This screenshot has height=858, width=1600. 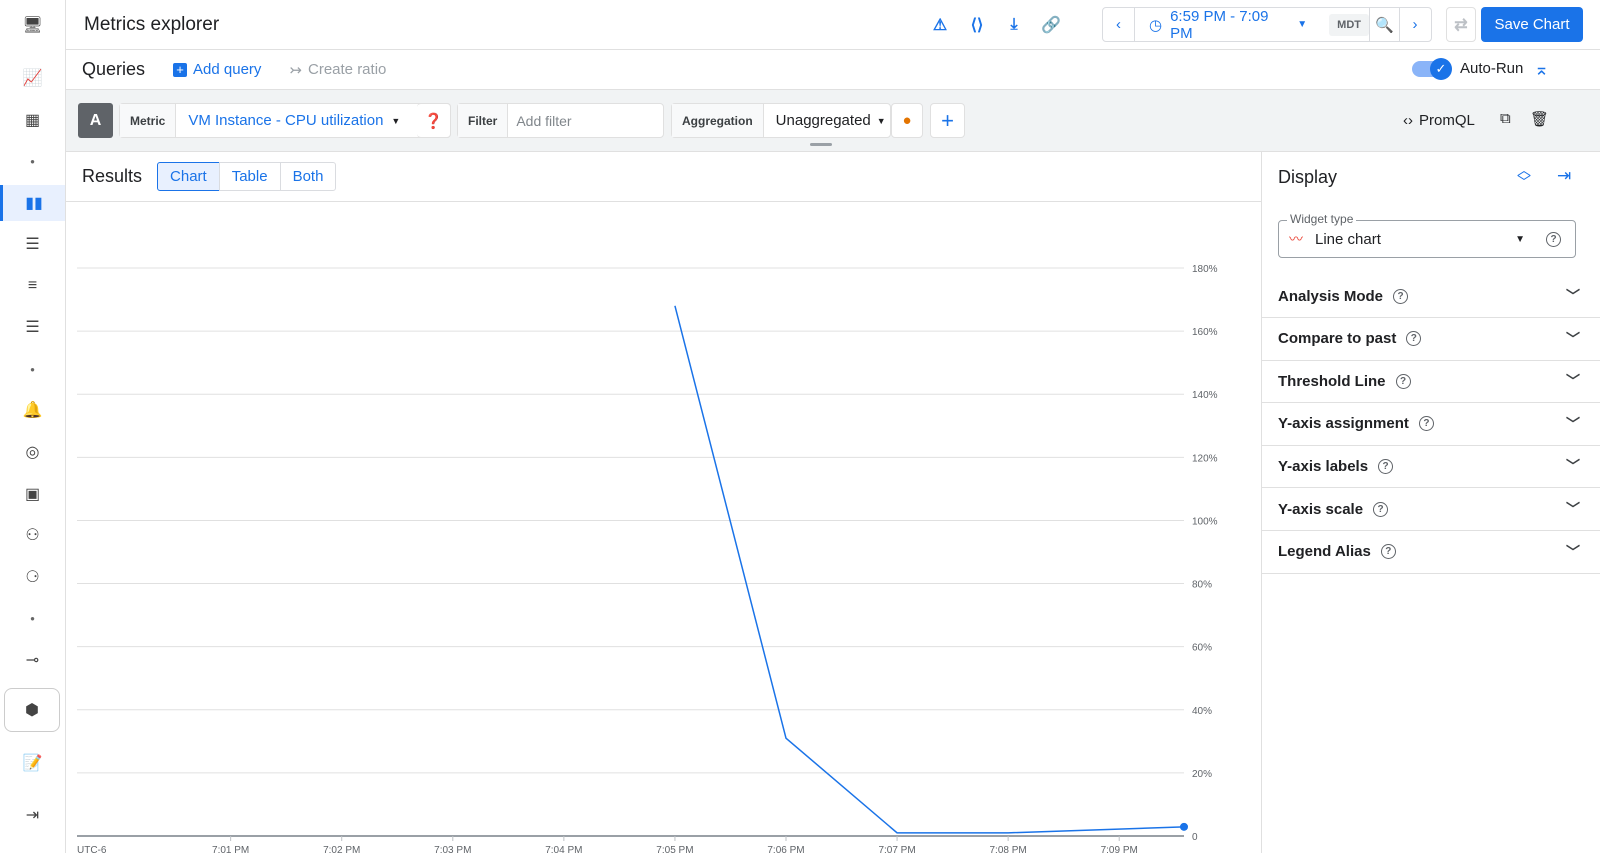 What do you see at coordinates (560, 120) in the screenshot?
I see `filter-input: Filter Add filter` at bounding box center [560, 120].